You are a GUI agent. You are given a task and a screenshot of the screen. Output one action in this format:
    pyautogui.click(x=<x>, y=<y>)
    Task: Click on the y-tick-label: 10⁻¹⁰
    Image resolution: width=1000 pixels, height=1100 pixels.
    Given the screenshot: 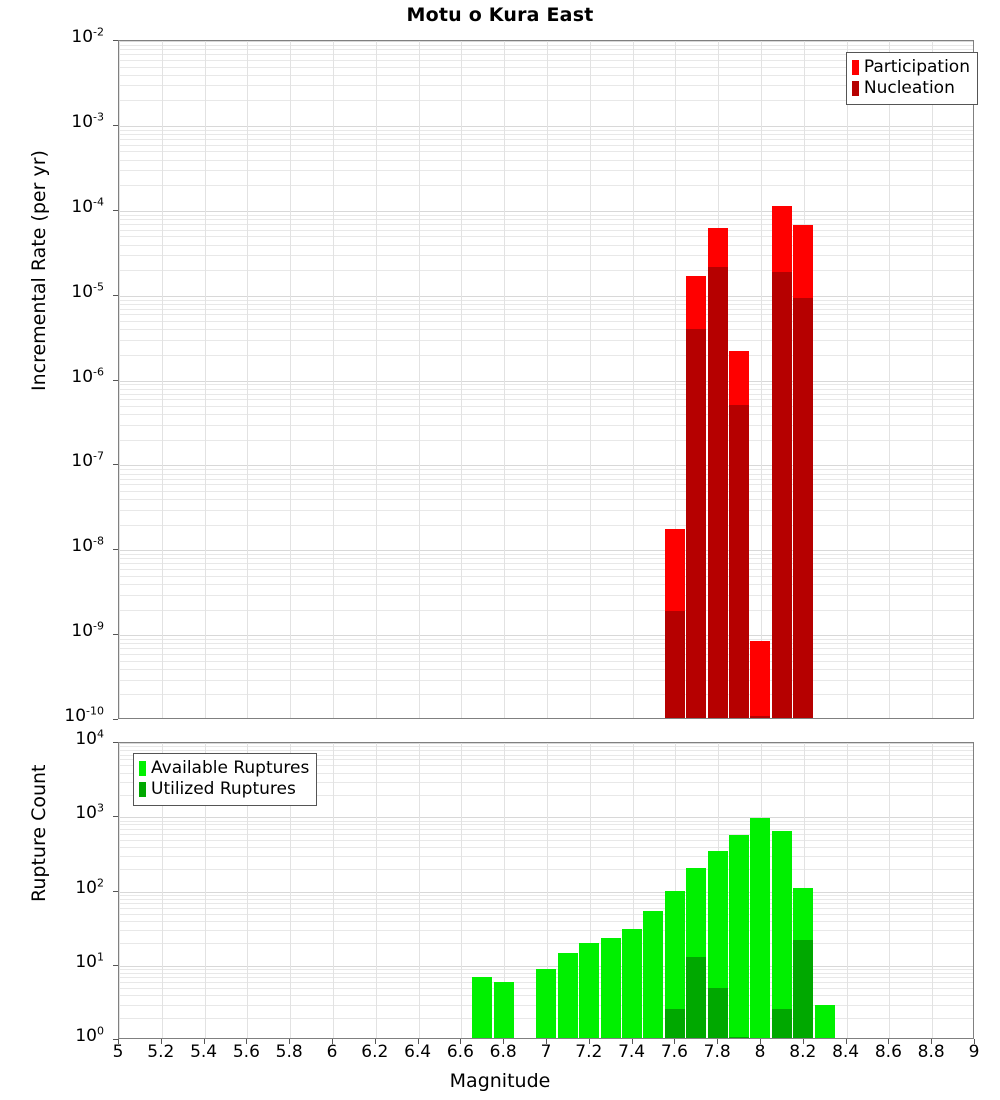 What is the action you would take?
    pyautogui.click(x=84, y=715)
    